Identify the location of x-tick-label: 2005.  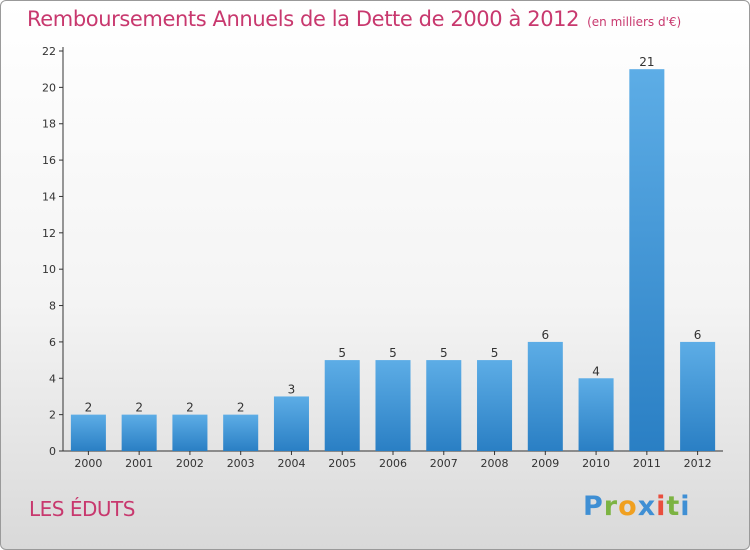
(342, 463).